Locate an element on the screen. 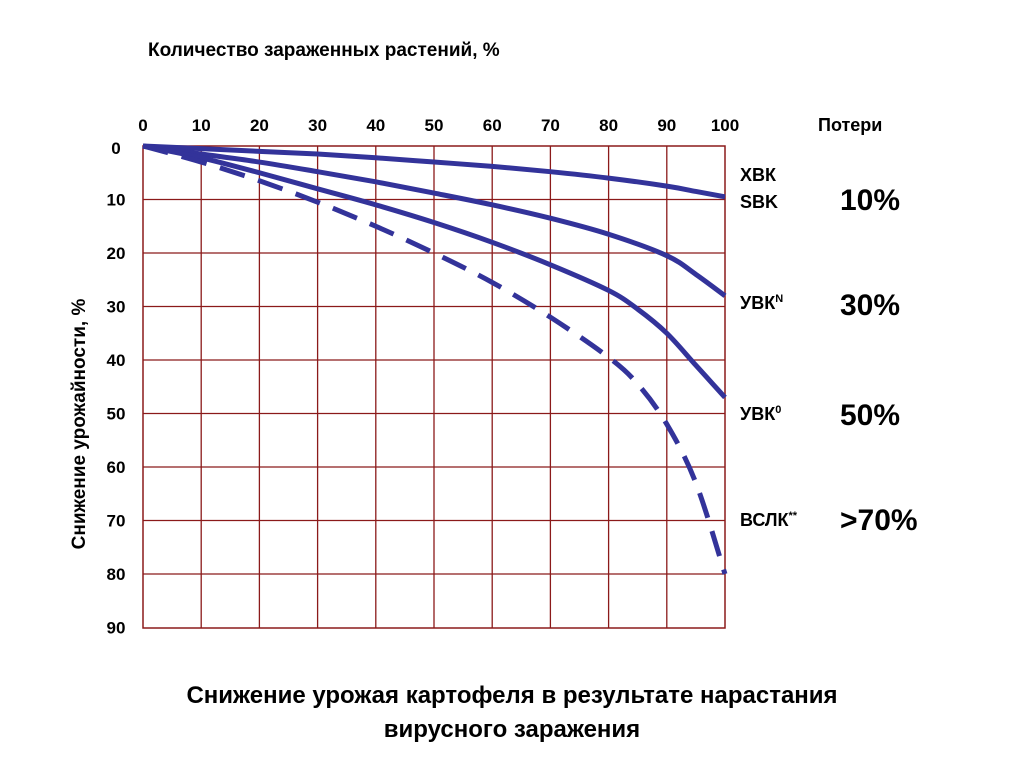 The height and width of the screenshot is (768, 1024). y-tick-label: 20 is located at coordinates (116, 253).